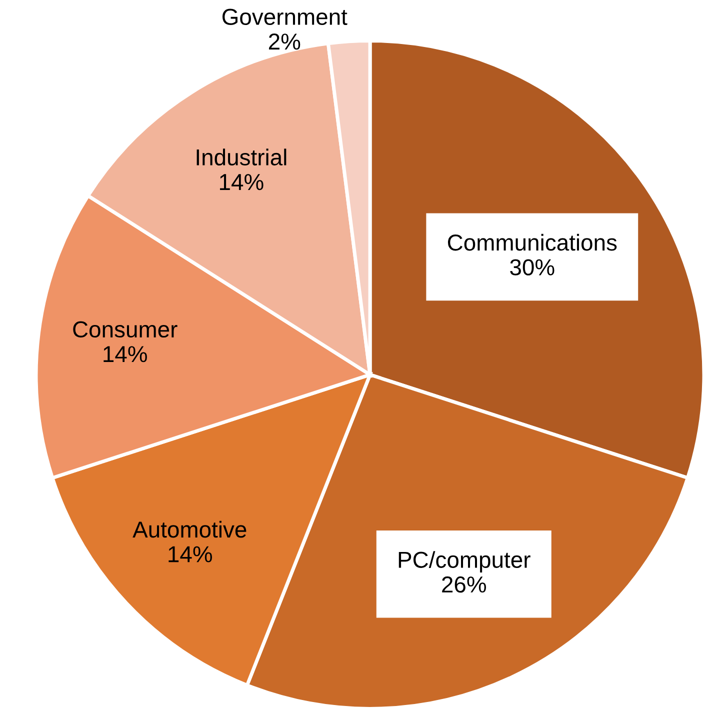 The width and height of the screenshot is (704, 711). Describe the element at coordinates (189, 529) in the screenshot. I see `slice-label: Automotive` at that location.